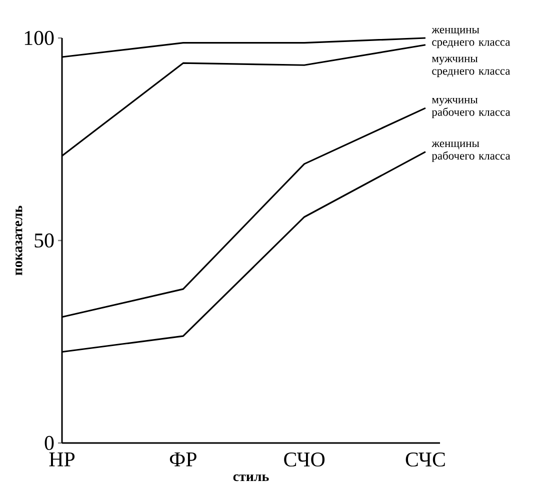  Describe the element at coordinates (471, 38) in the screenshot. I see `series-label: женщины среднего класса` at that location.